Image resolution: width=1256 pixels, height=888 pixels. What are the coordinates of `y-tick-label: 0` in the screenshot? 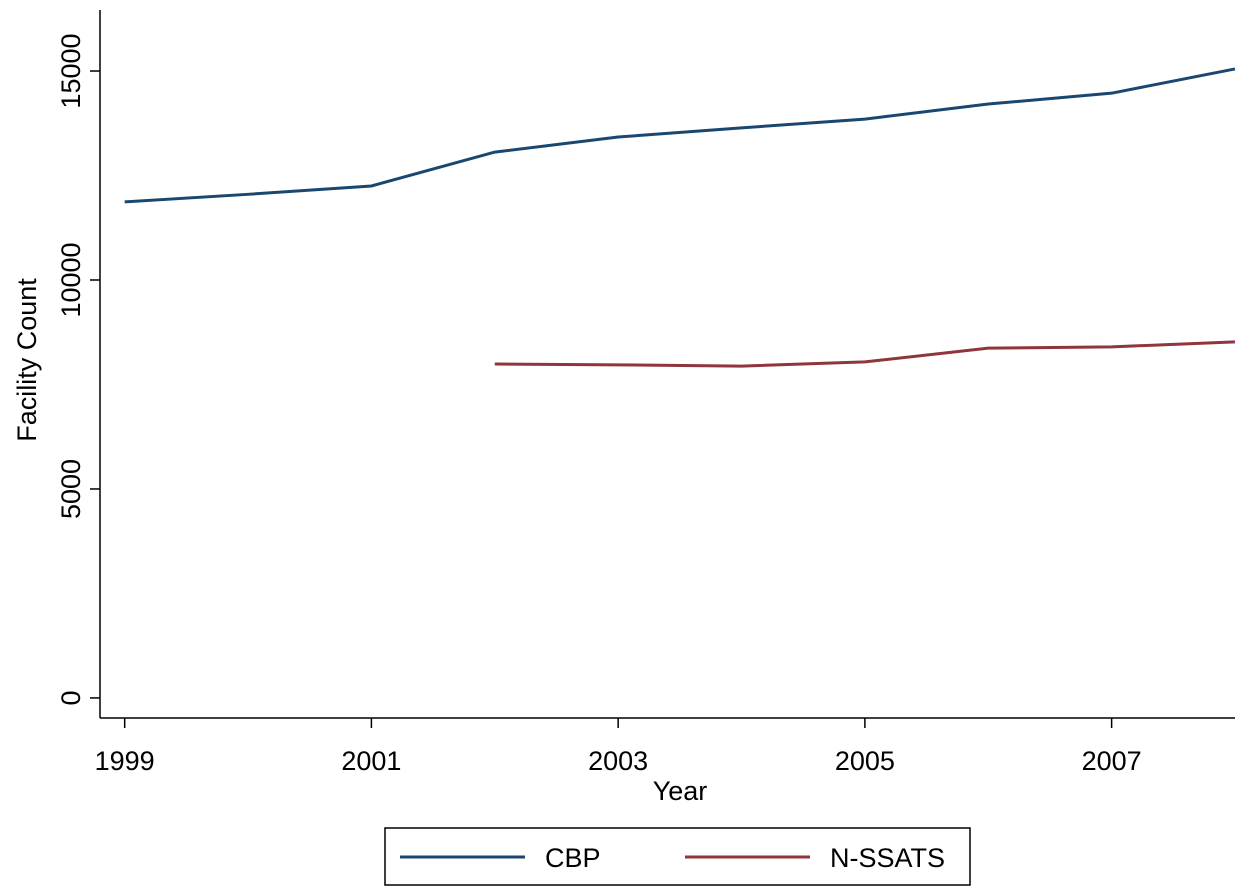 It's located at (71, 697).